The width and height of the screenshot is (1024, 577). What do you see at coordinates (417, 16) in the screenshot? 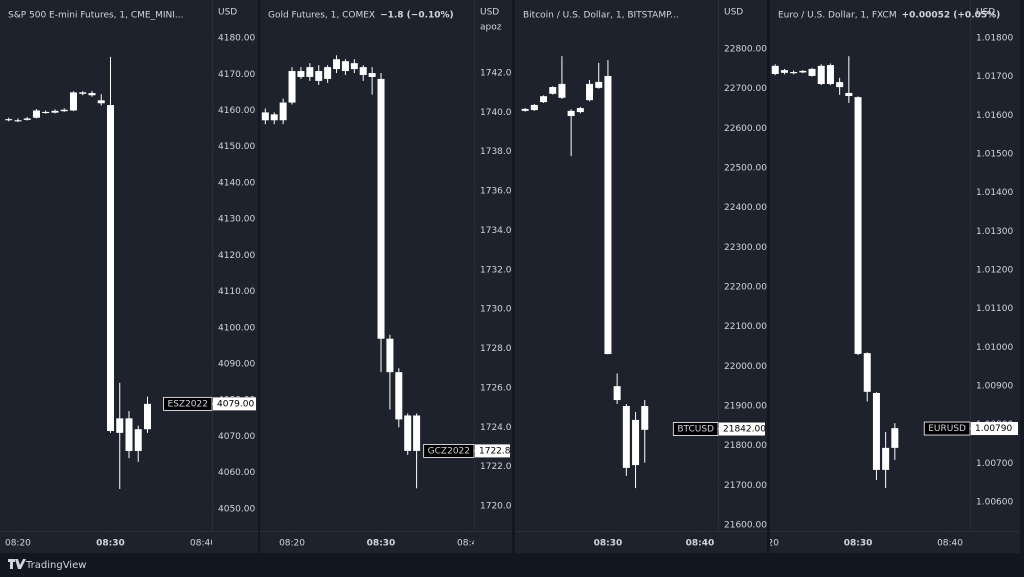
I see `price-change: −1.8 (−0.10%)` at bounding box center [417, 16].